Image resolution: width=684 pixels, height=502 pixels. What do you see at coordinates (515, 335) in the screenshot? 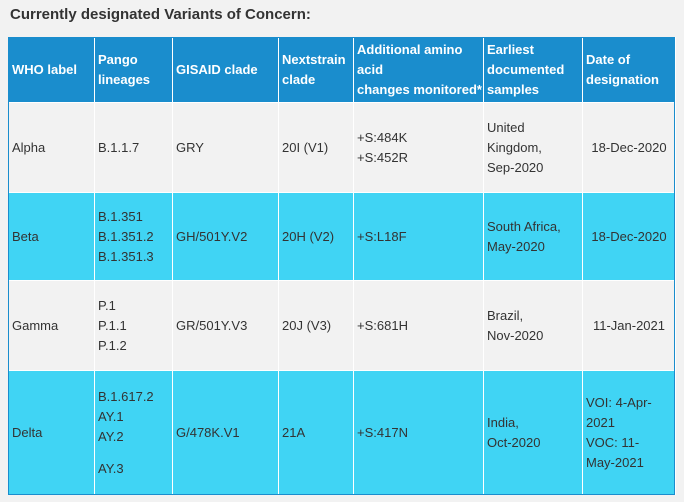
I see `earliest-line: Nov-2020` at bounding box center [515, 335].